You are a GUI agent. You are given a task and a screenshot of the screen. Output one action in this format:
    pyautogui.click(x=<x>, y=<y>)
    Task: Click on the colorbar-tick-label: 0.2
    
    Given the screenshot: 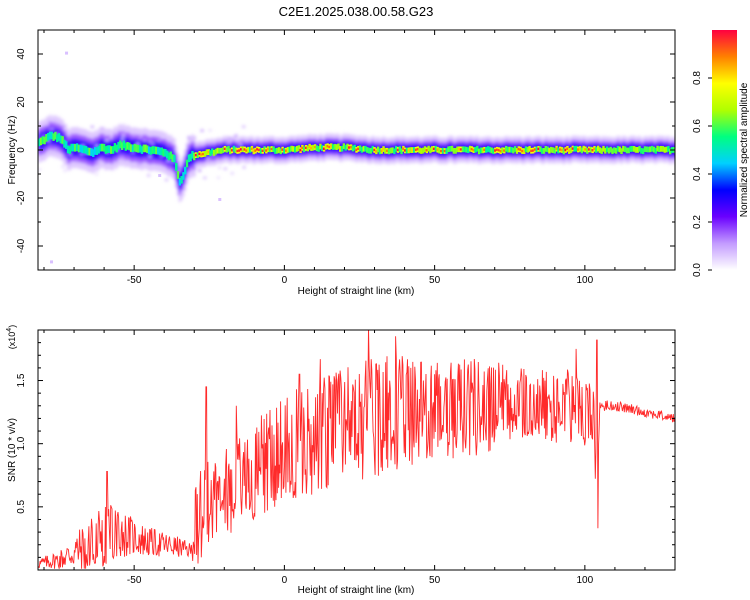 What is the action you would take?
    pyautogui.click(x=697, y=222)
    